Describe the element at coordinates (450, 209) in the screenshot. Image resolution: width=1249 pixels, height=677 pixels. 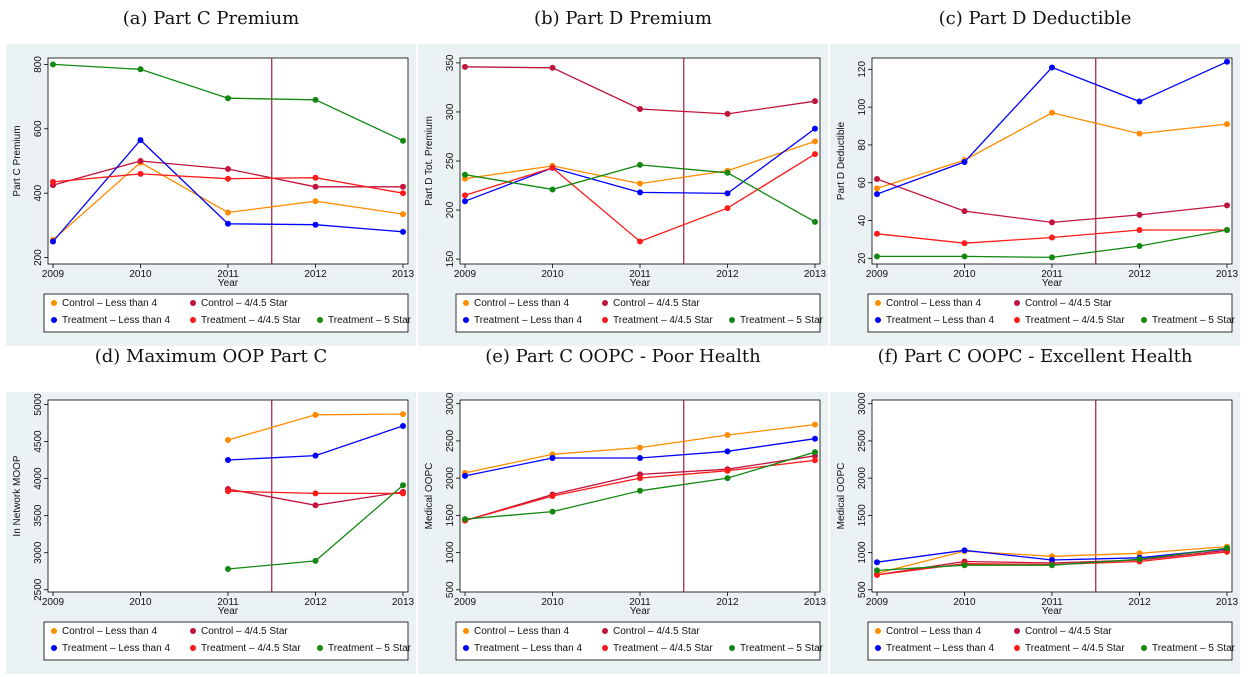
I see `y-tick-label: 200` at that location.